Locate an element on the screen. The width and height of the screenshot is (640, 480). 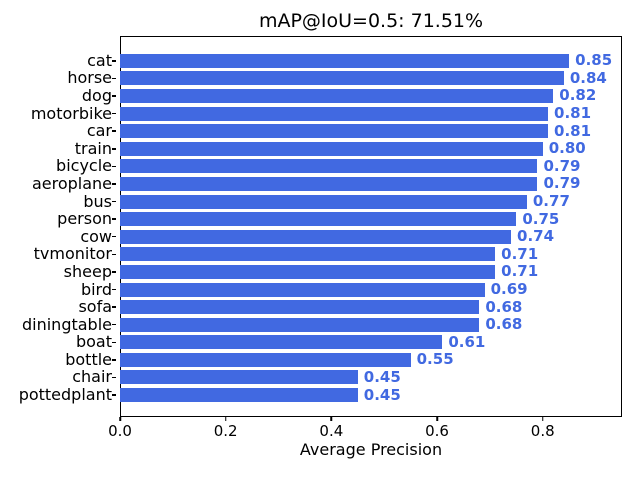
category-label: bicycle is located at coordinates (84, 166).